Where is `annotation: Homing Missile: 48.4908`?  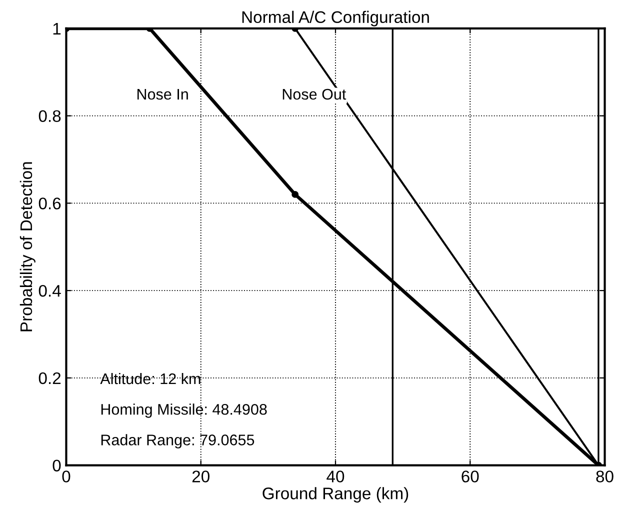
annotation: Homing Missile: 48.4908 is located at coordinates (184, 411).